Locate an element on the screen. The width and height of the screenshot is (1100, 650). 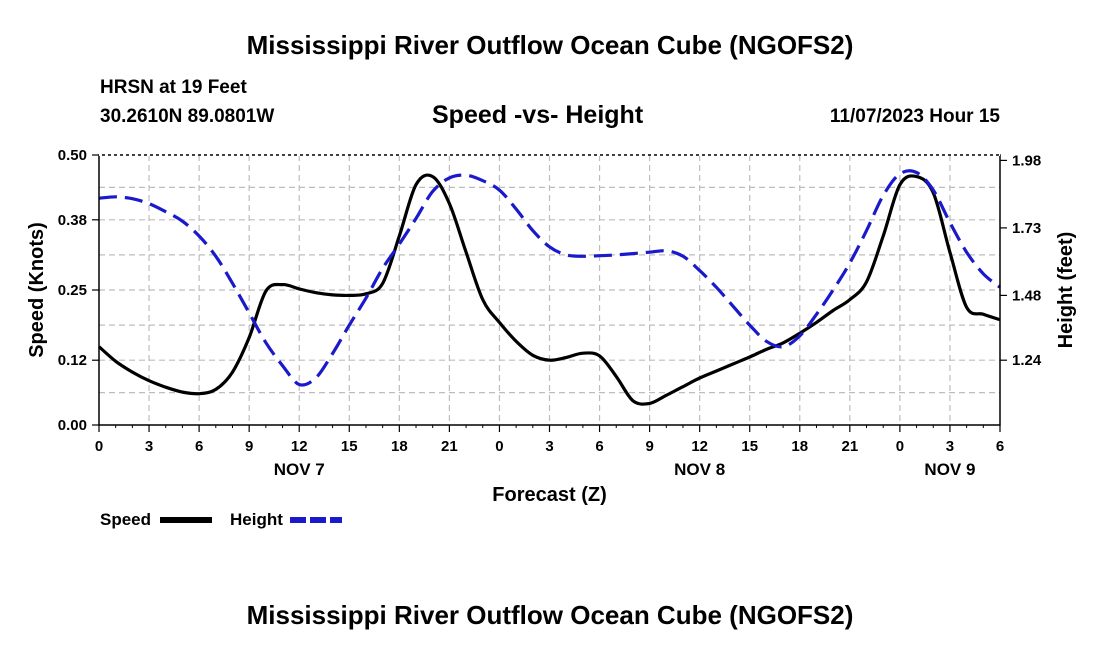
legend-label-height: Height is located at coordinates (256, 519).